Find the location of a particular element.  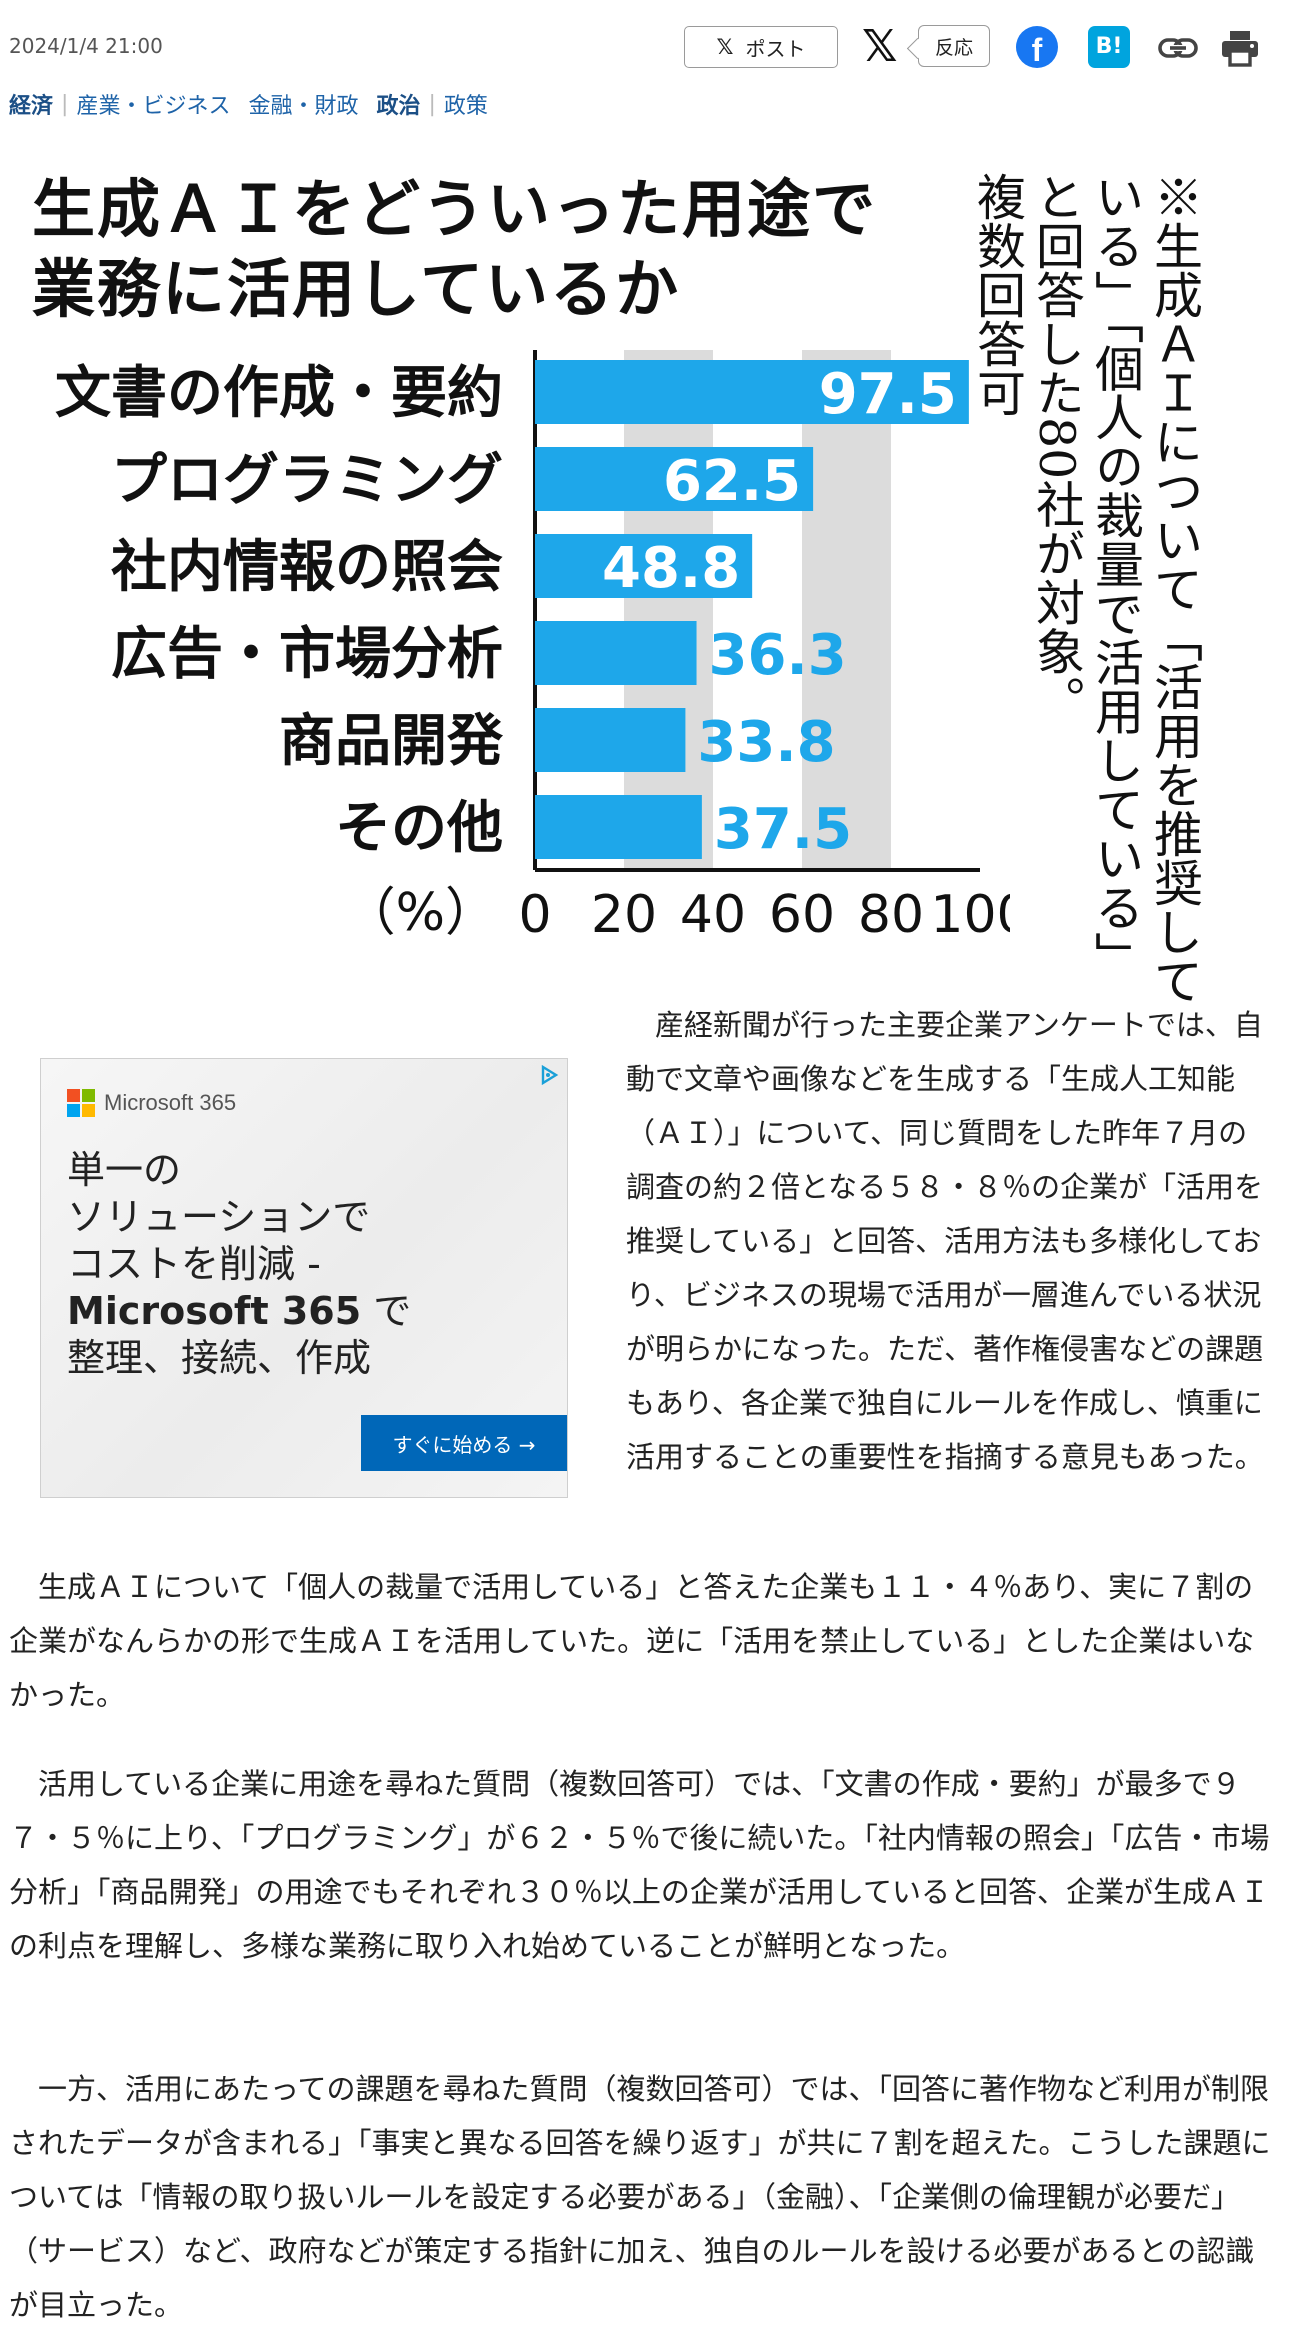

chart-title: 生成ＡＩをどういった用途で 業務に活用しているか is located at coordinates (454, 250).